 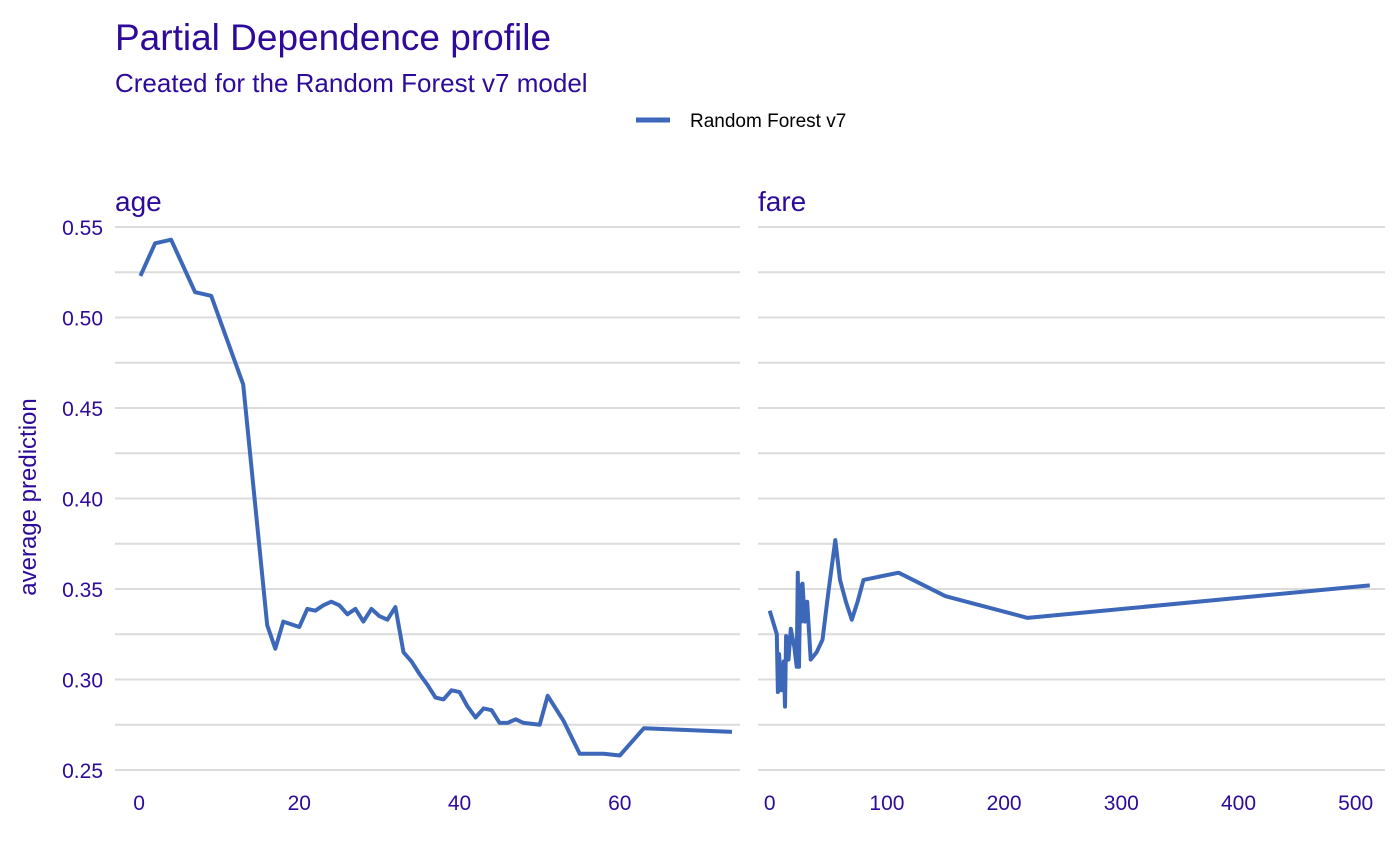 I want to click on x-tick-label: 60, so click(x=619, y=803).